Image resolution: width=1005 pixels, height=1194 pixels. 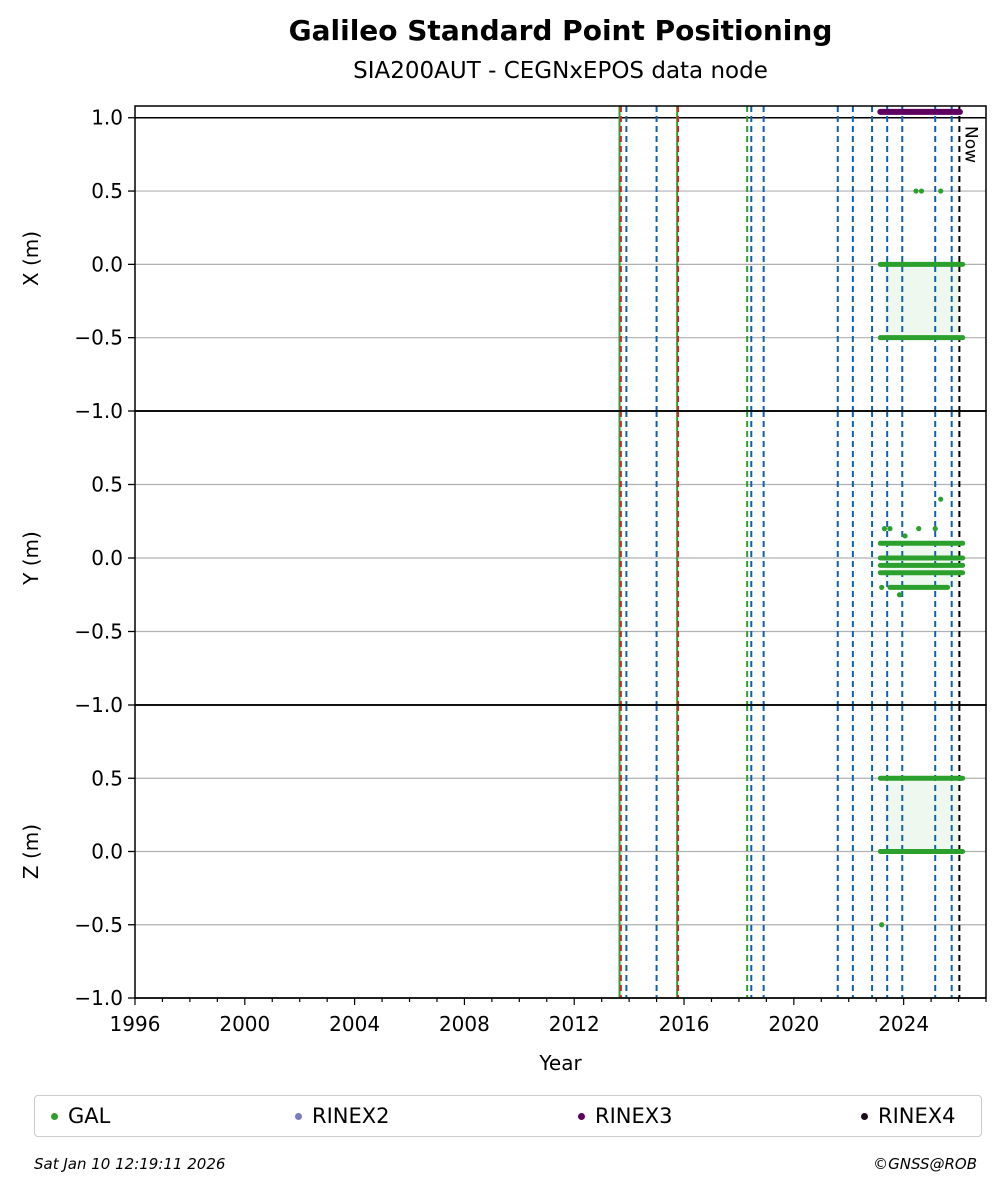 I want to click on legend-item-rinex4: RINEX4, so click(x=908, y=1116).